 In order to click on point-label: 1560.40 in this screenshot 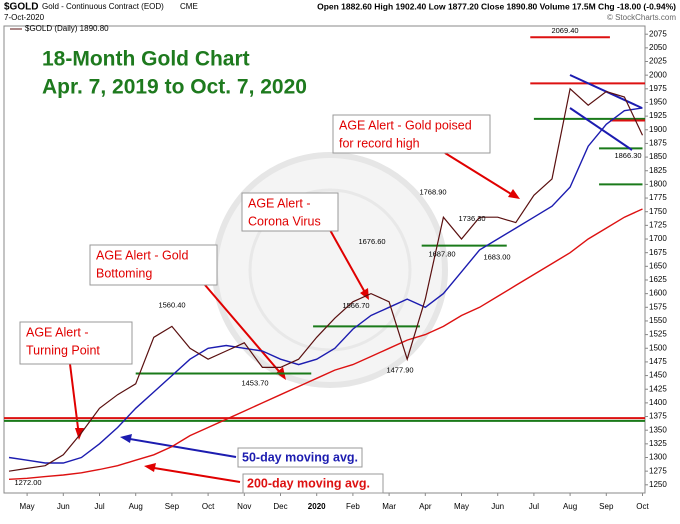, I will do `click(171, 304)`.